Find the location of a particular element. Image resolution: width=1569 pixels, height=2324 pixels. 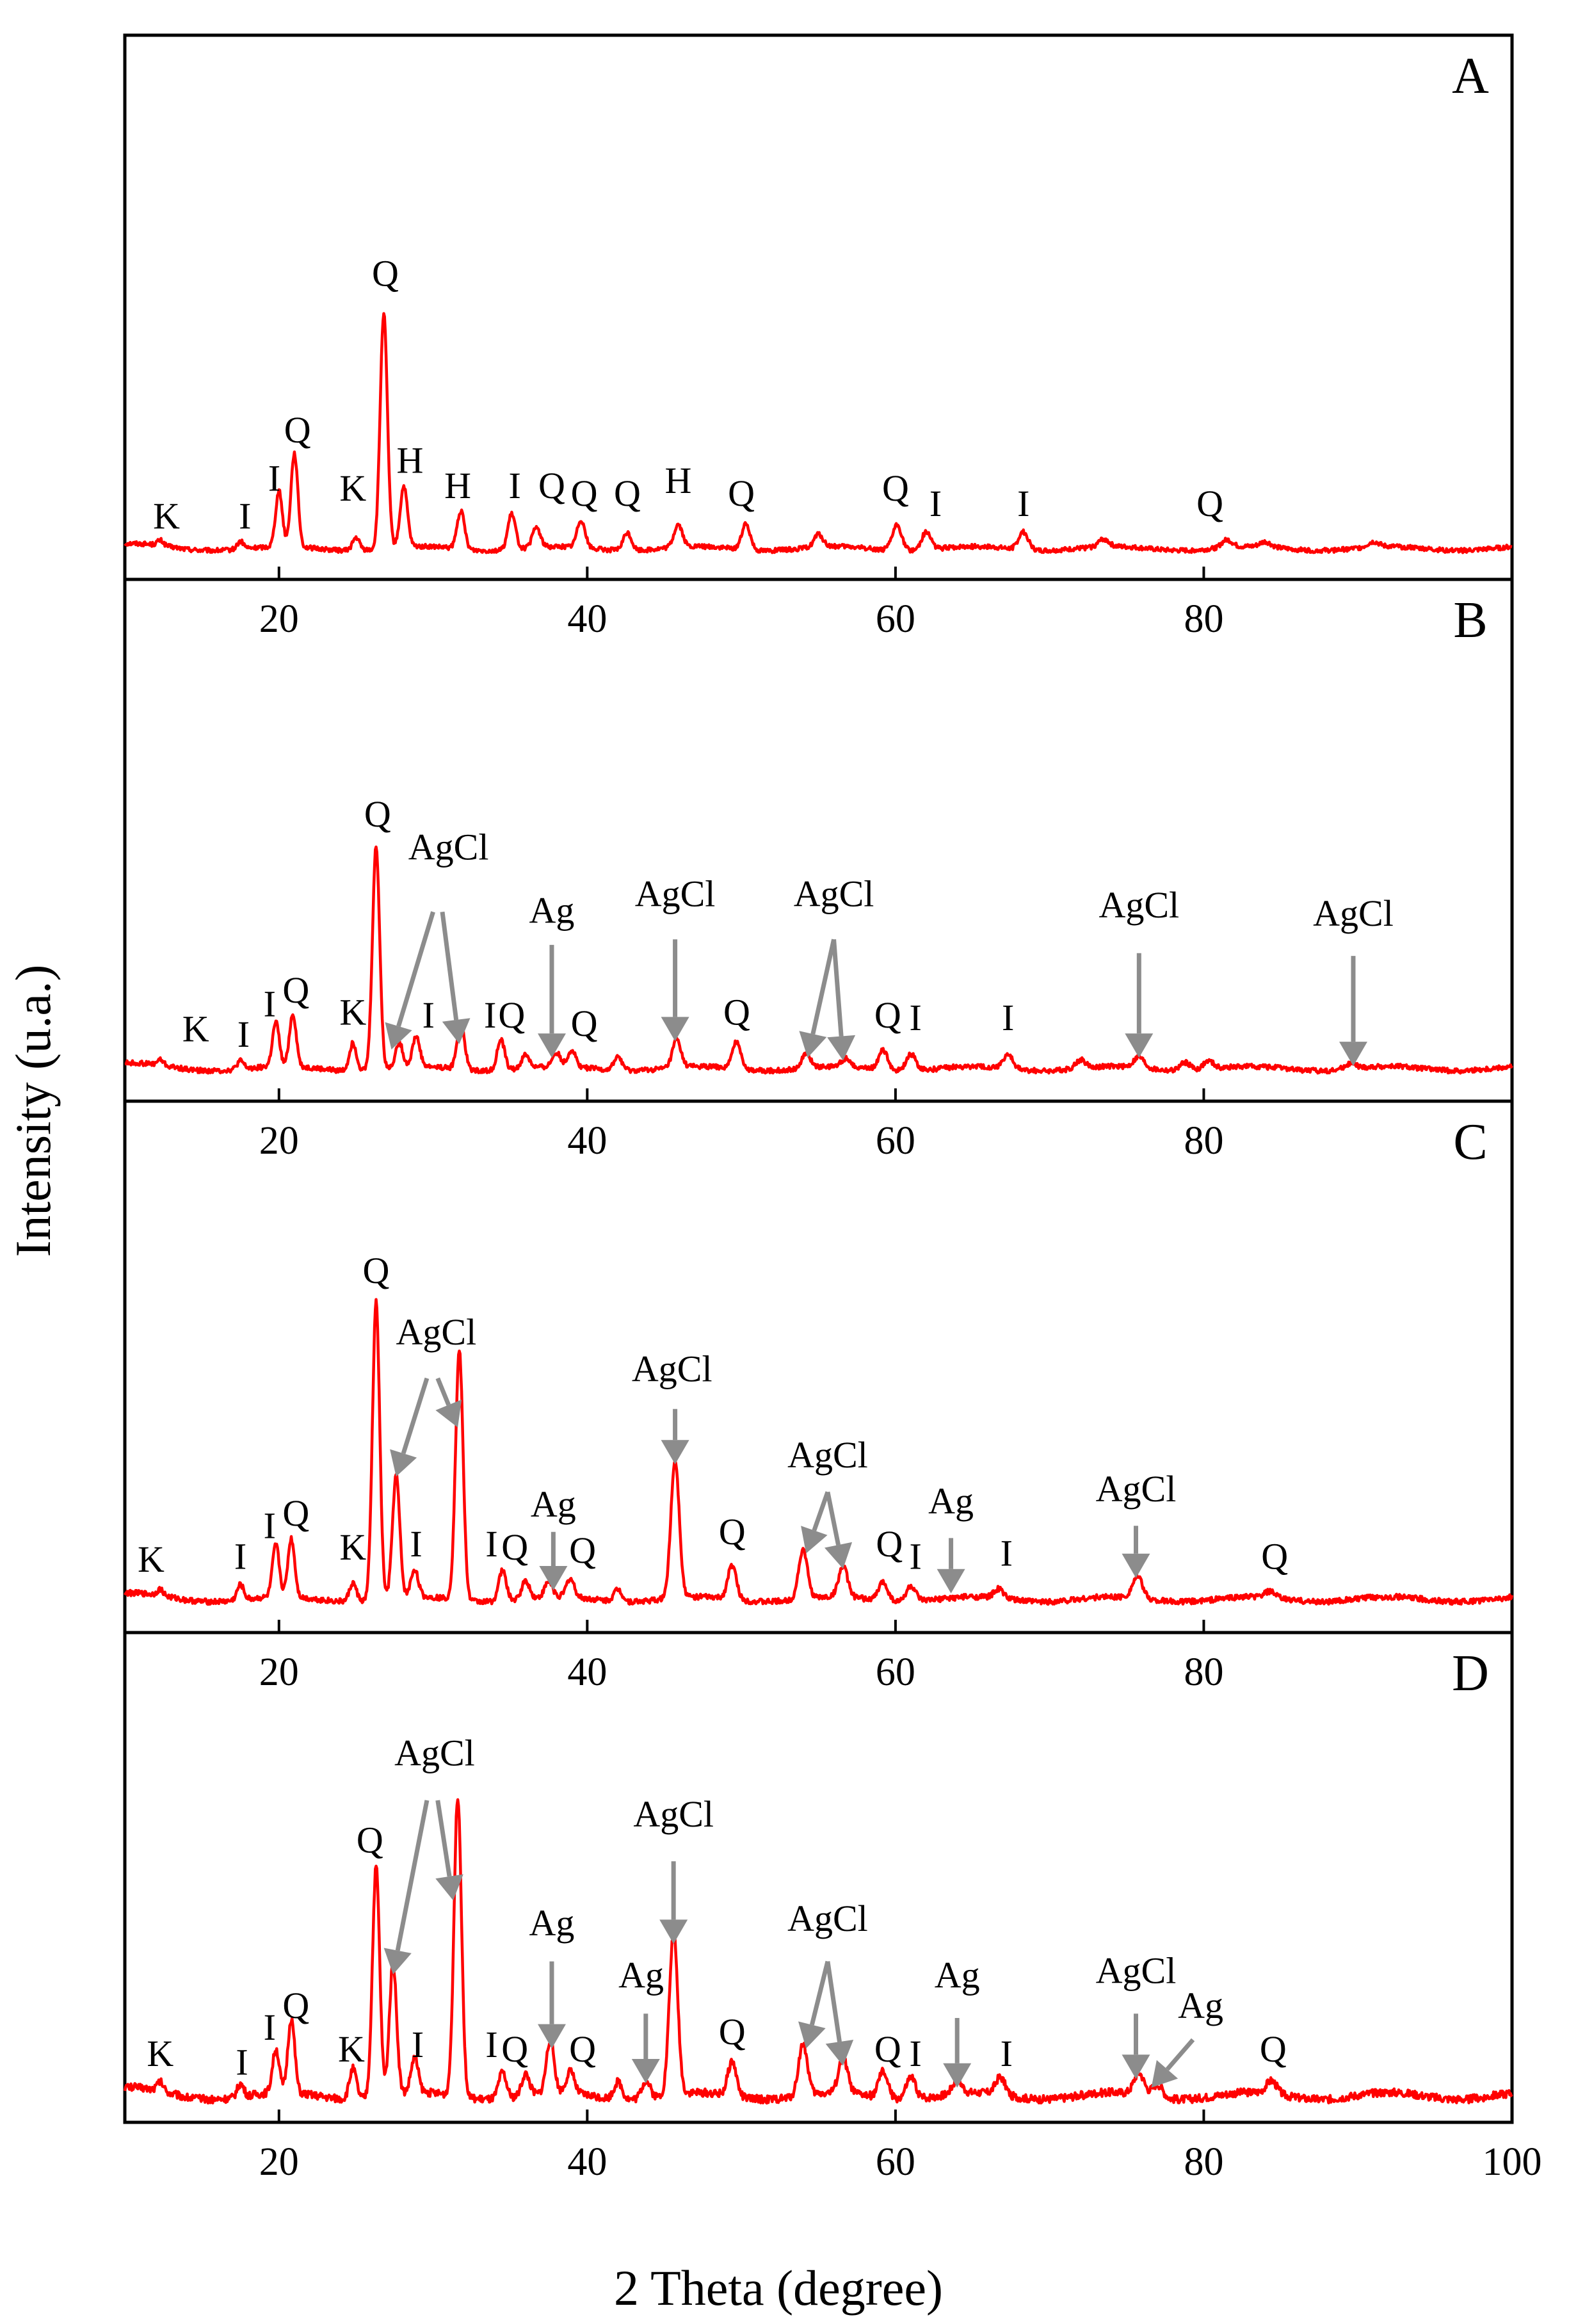

xrd-trace-B is located at coordinates (818, 960).